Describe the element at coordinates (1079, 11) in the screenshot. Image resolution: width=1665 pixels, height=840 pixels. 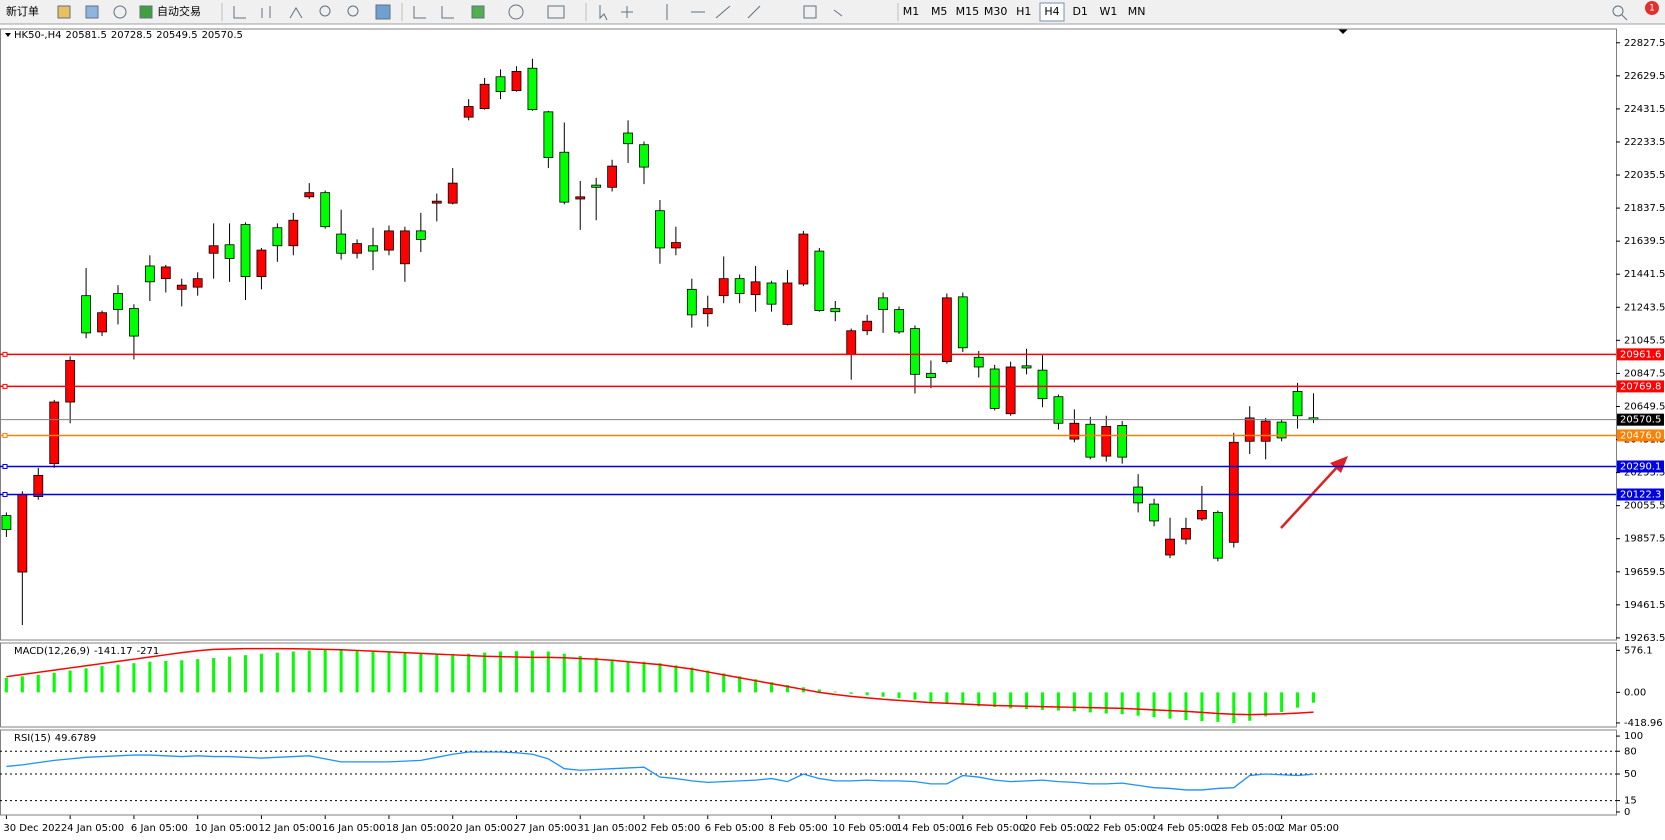
I see `timeframe-button: D1` at that location.